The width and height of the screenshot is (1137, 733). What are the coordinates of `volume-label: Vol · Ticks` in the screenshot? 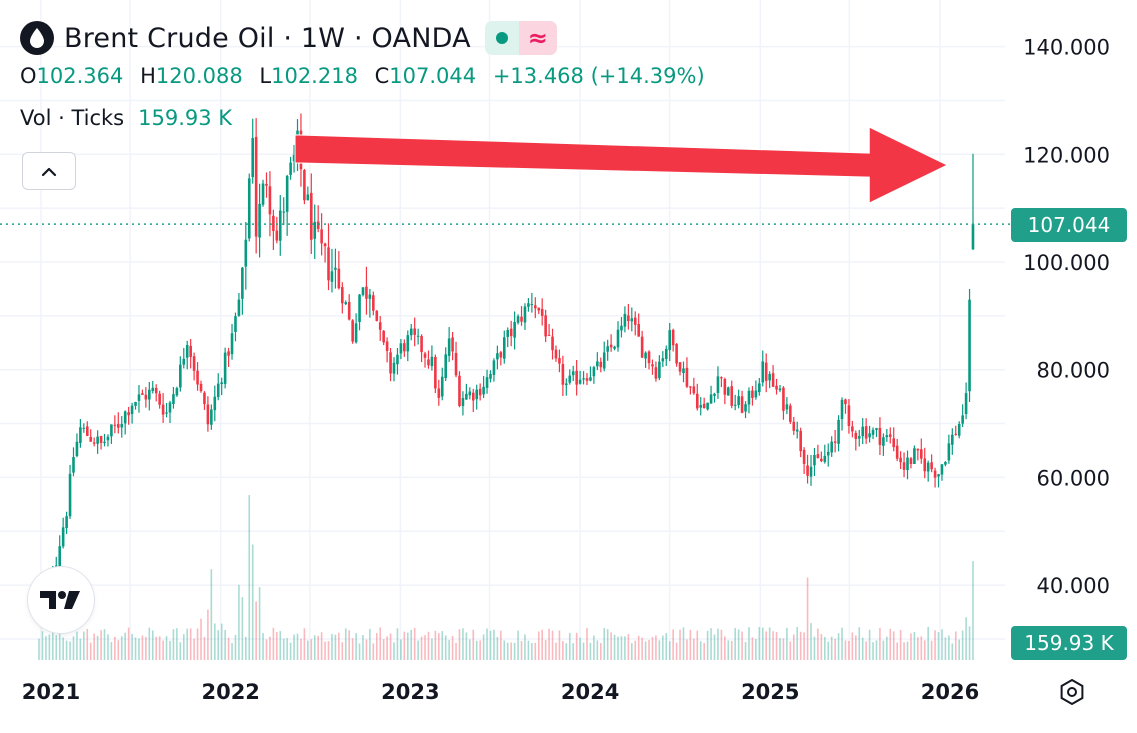 It's located at (72, 118).